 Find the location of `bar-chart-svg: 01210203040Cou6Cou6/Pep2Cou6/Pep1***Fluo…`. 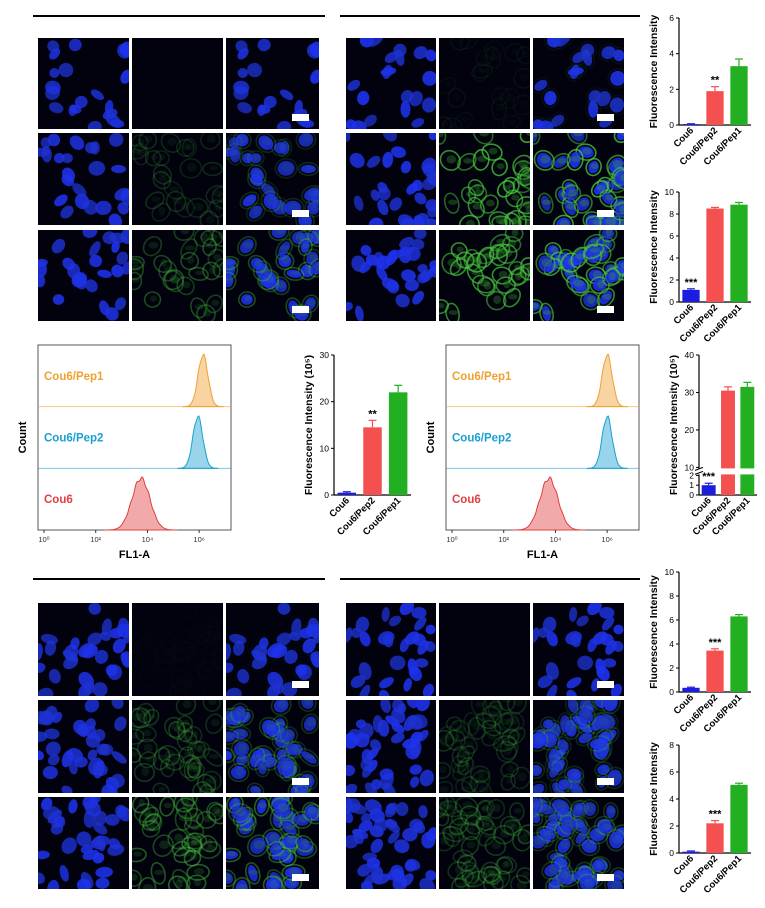

bar-chart-svg: 01210203040Cou6Cou6/Pep2Cou6/Pep1***Fluo… is located at coordinates (712, 444).